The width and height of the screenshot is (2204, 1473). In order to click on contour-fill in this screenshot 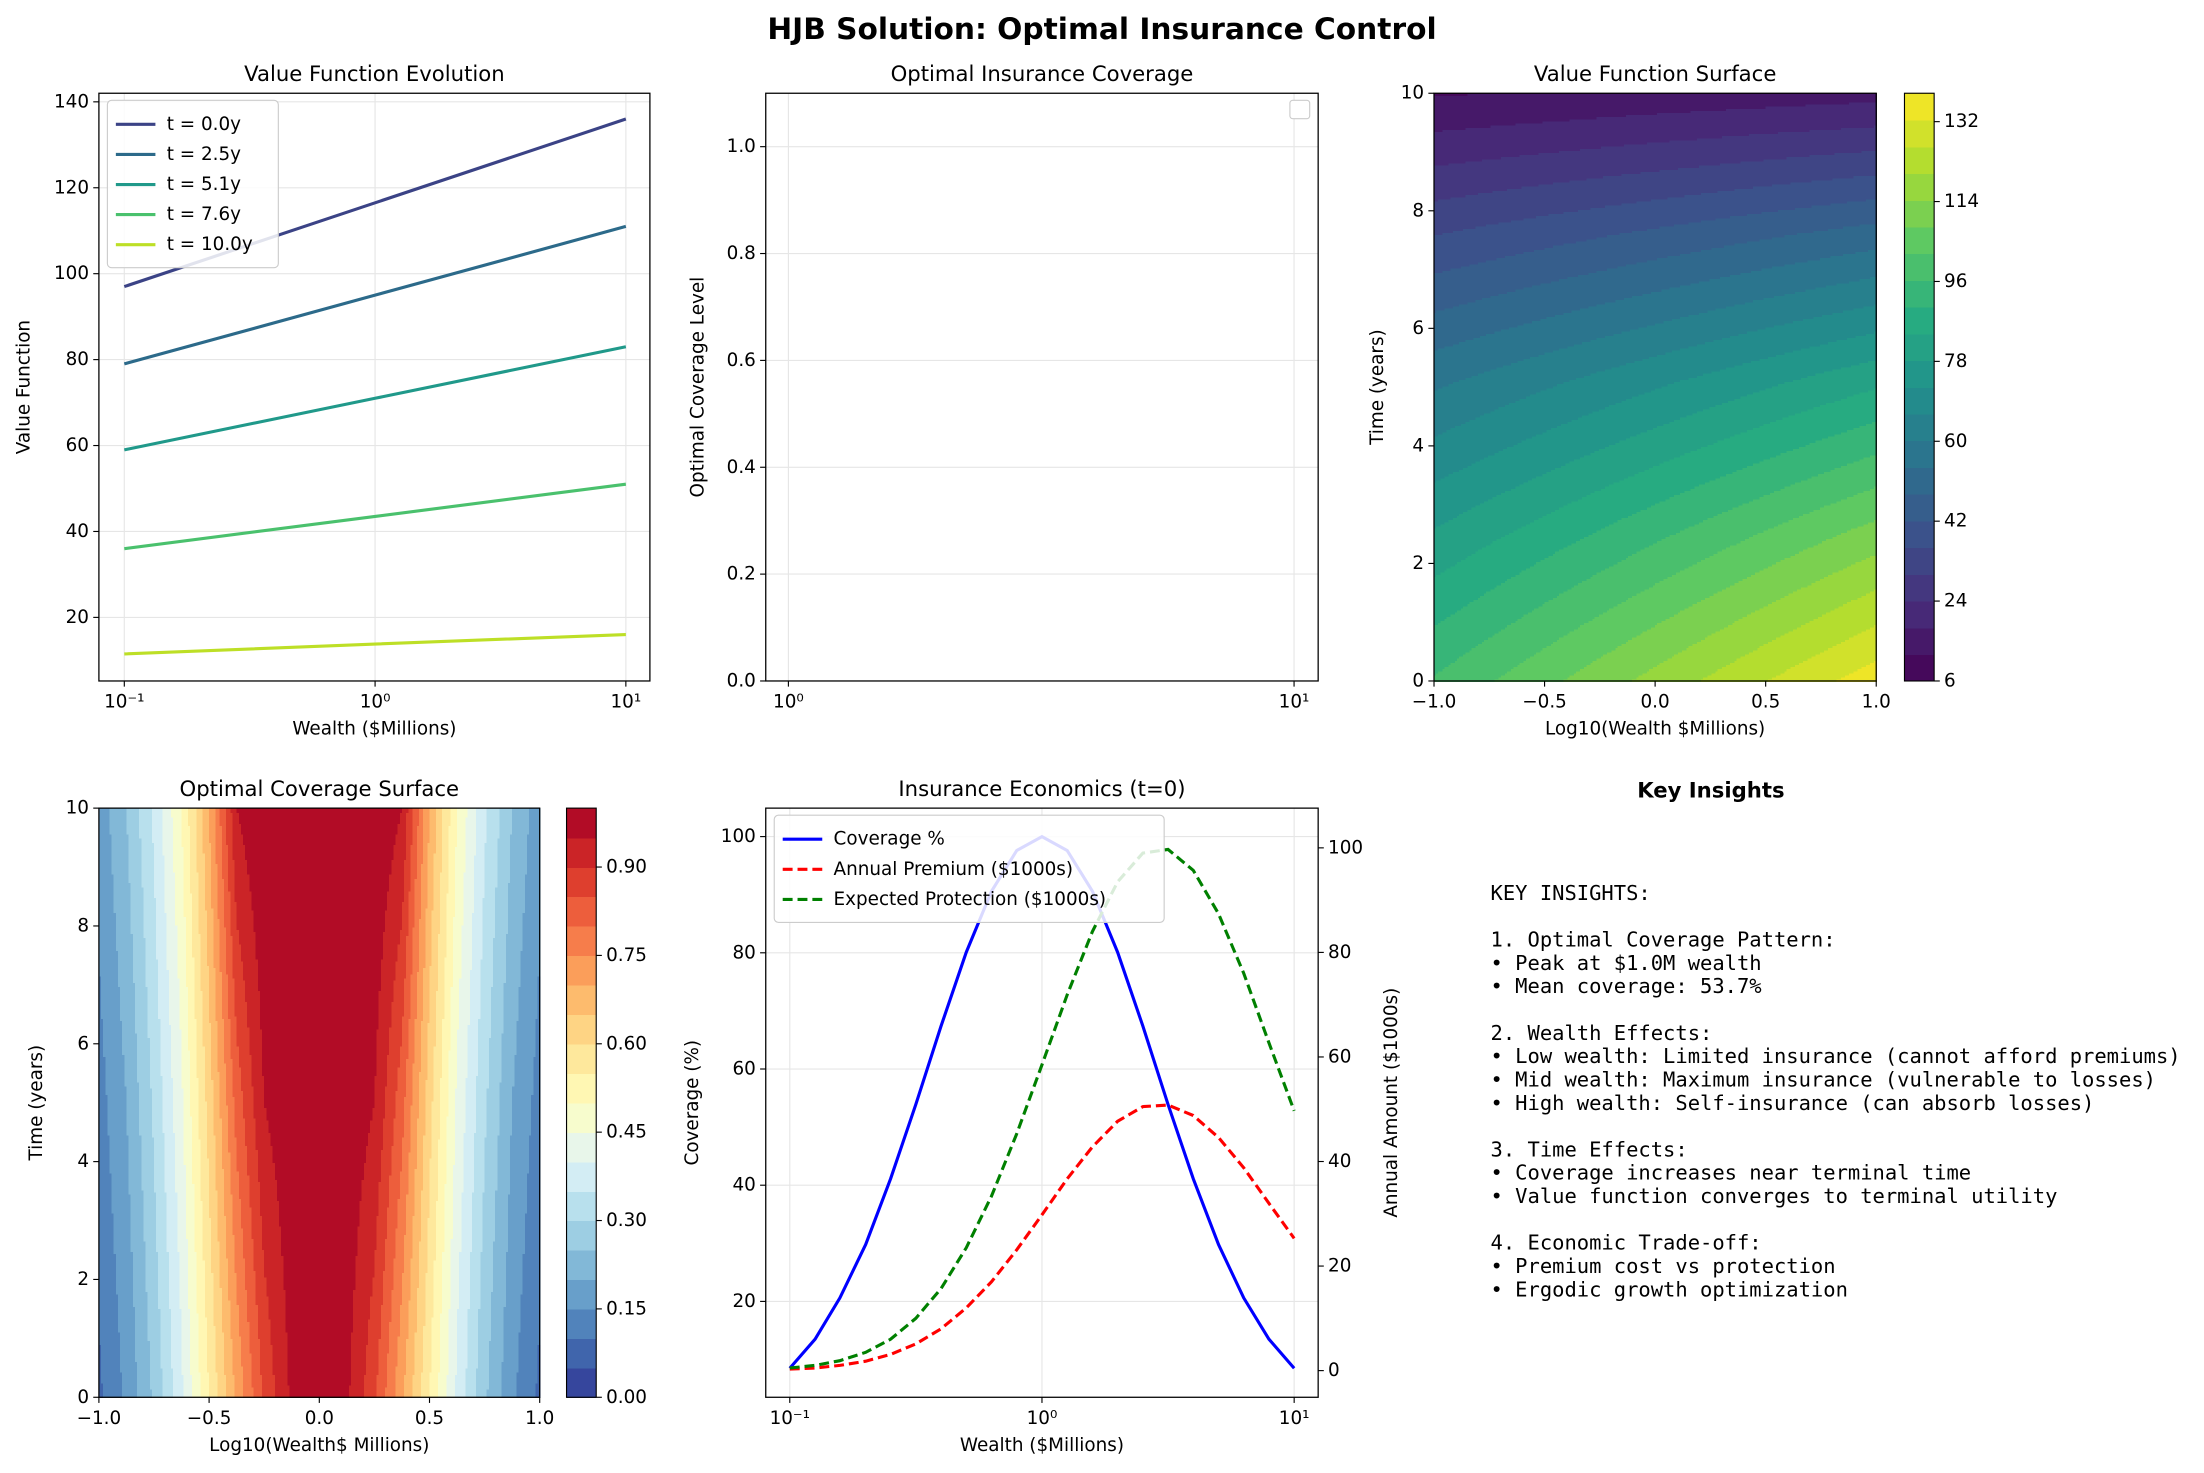, I will do `click(1656, 387)`.